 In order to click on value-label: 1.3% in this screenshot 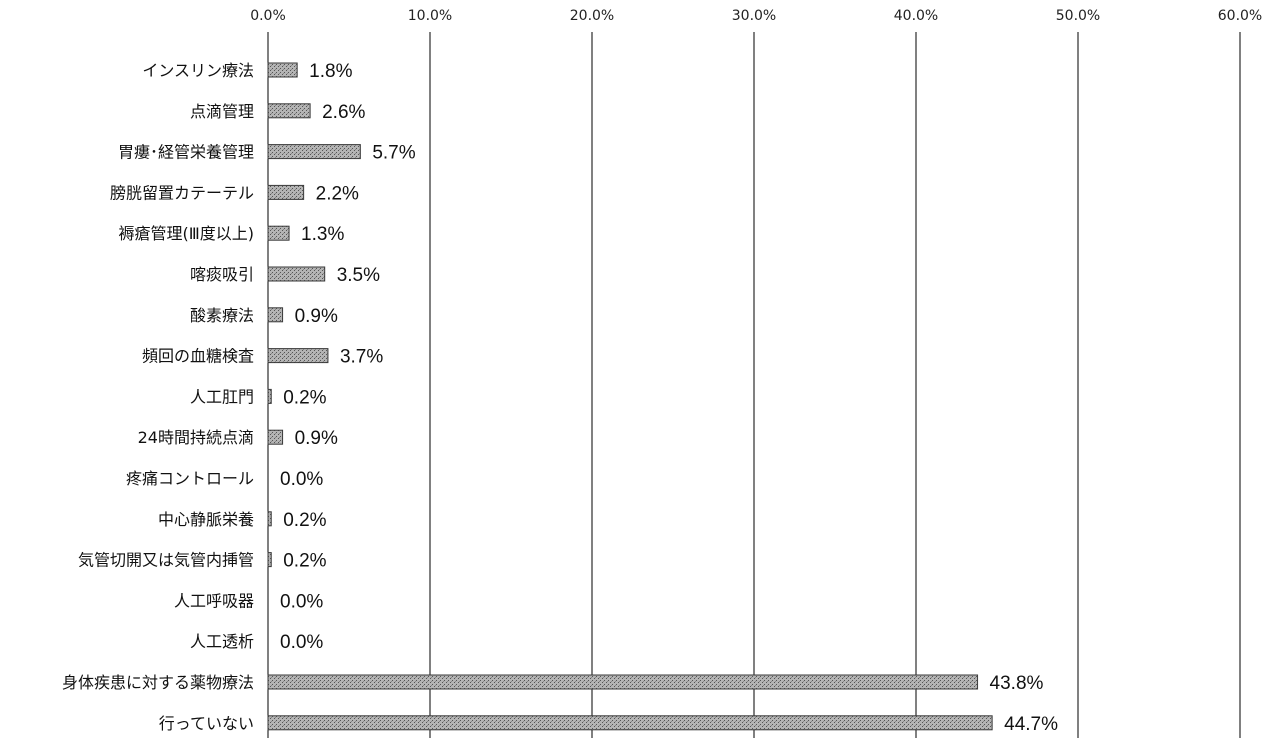, I will do `click(322, 234)`.